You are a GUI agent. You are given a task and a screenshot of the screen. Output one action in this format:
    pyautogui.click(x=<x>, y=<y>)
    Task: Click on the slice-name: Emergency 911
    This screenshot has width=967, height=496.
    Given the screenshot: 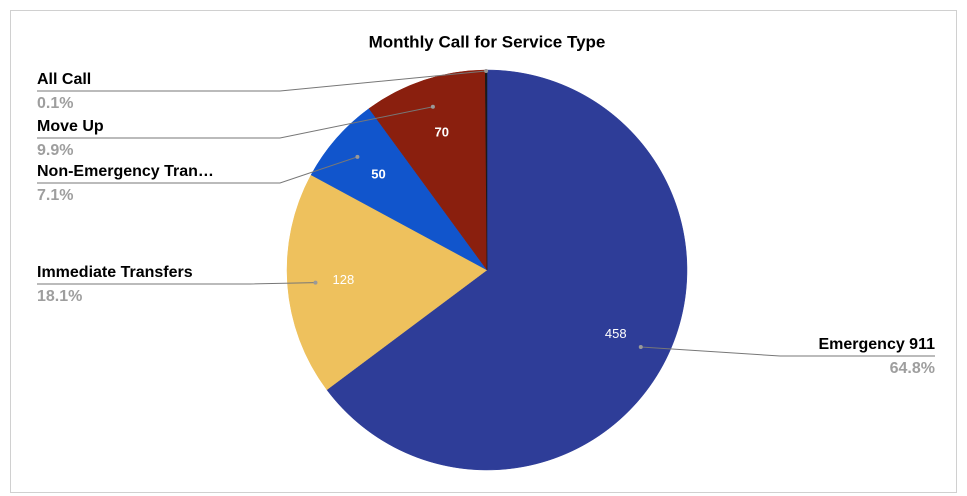 What is the action you would take?
    pyautogui.click(x=876, y=344)
    